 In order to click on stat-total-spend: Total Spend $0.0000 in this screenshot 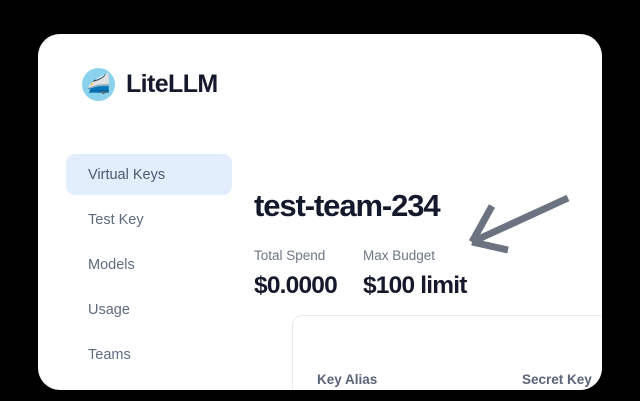, I will do `click(296, 273)`.